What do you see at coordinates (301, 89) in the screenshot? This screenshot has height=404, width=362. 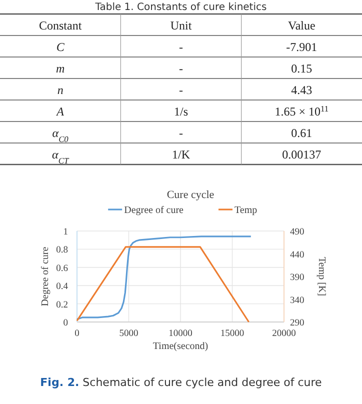 I see `text: 4.43` at bounding box center [301, 89].